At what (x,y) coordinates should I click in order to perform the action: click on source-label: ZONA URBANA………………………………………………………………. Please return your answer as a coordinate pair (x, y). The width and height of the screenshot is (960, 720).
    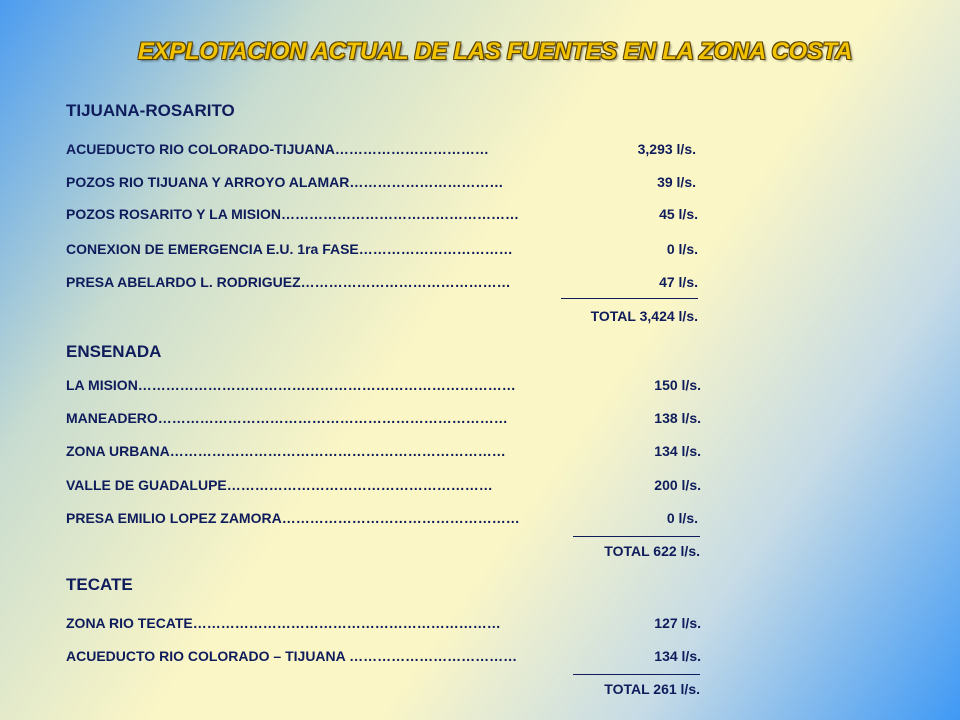
    Looking at the image, I should click on (286, 451).